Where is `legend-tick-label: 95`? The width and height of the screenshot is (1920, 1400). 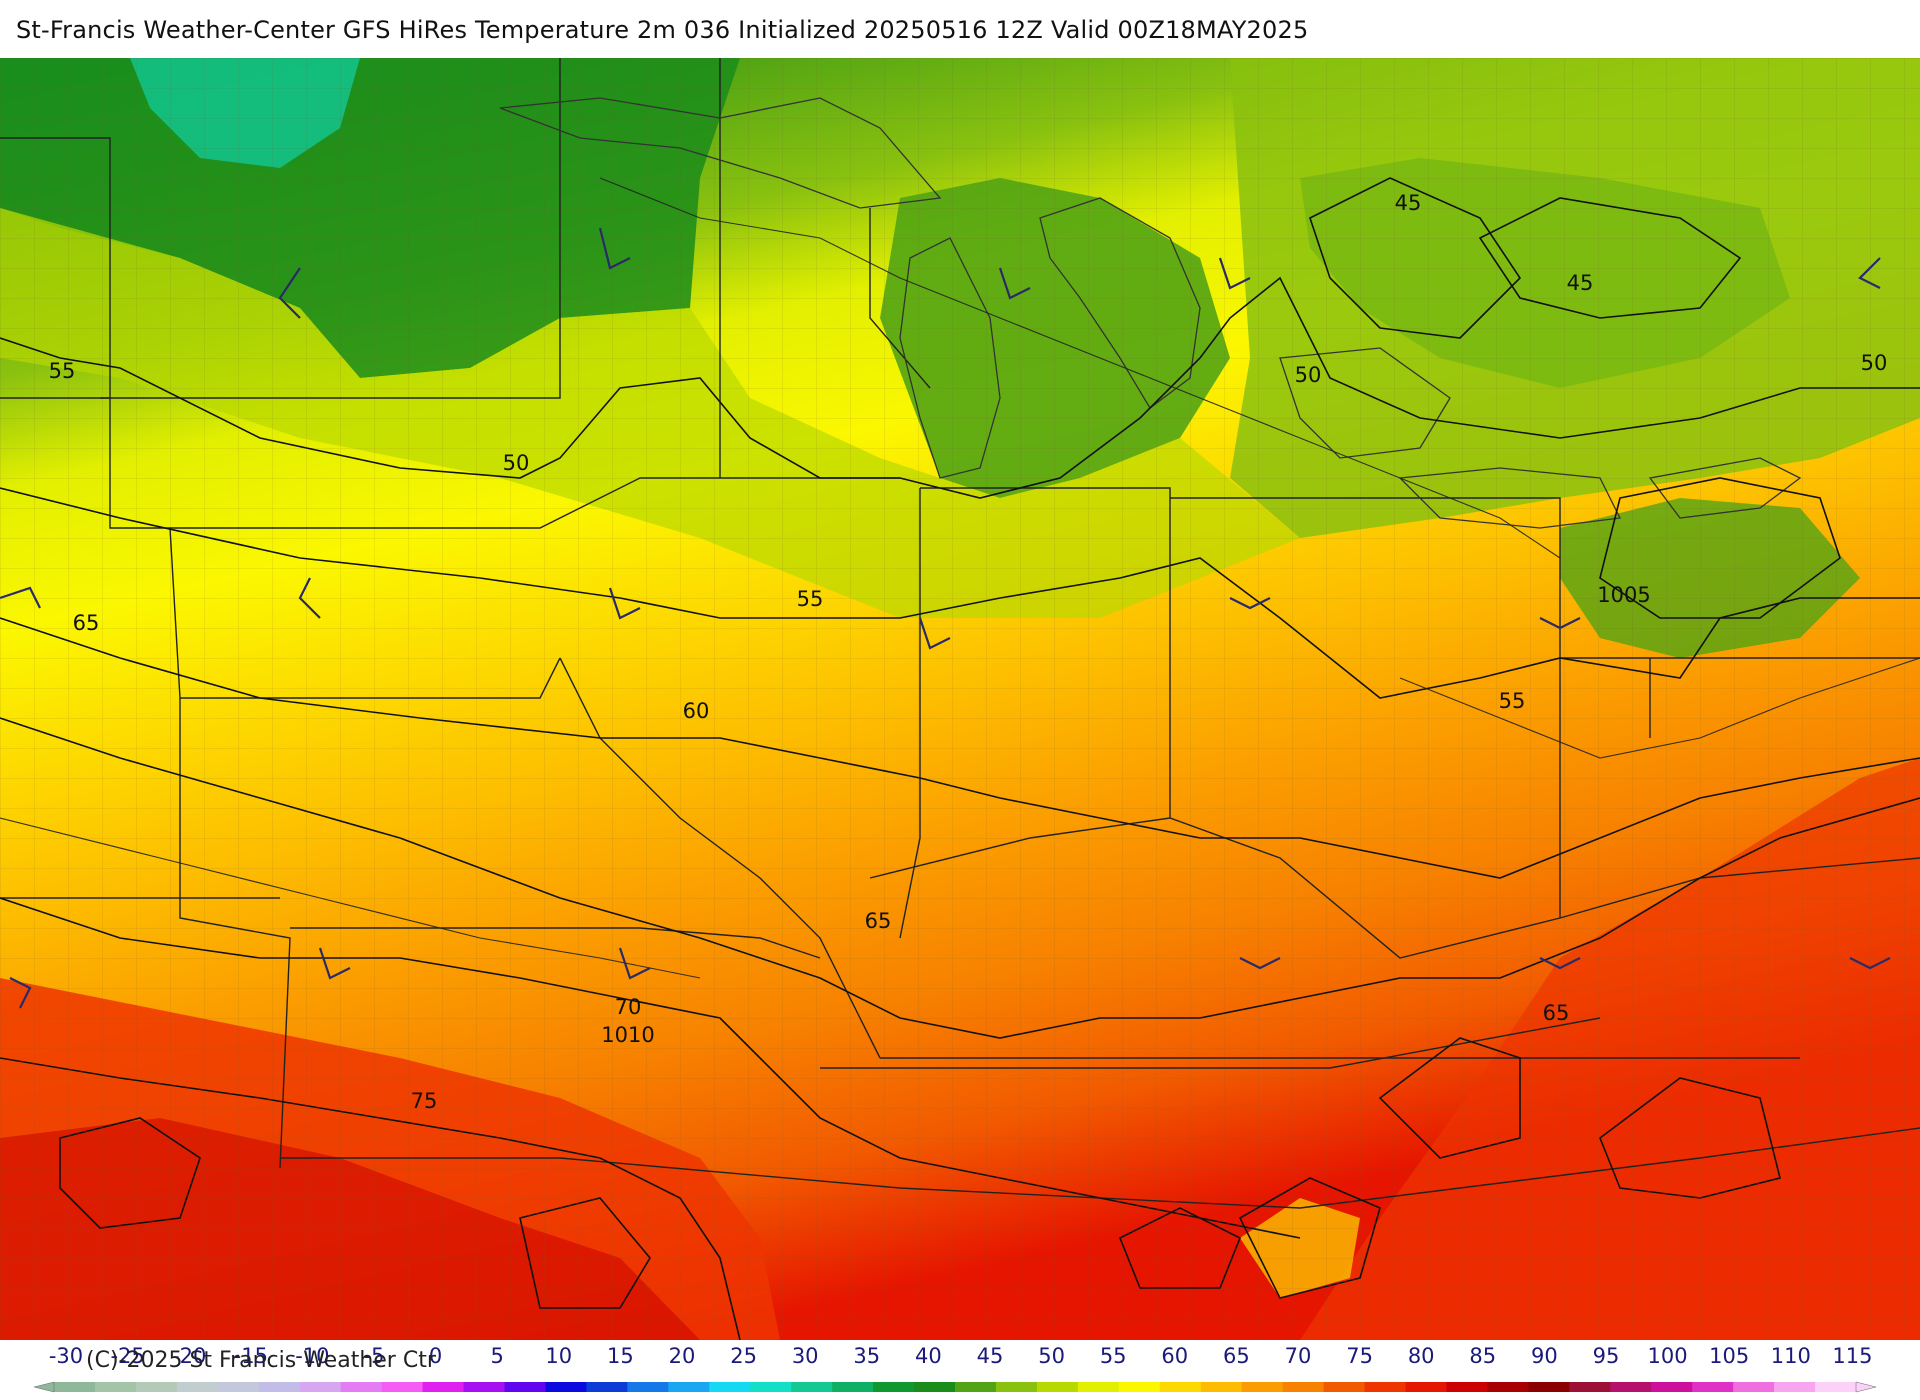 legend-tick-label: 95 is located at coordinates (1606, 1356).